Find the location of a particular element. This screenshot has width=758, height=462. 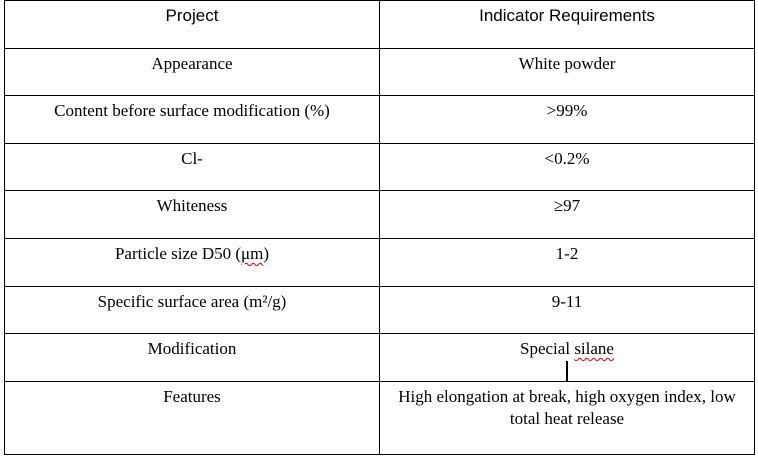

indicator-text: Special is located at coordinates (547, 349).